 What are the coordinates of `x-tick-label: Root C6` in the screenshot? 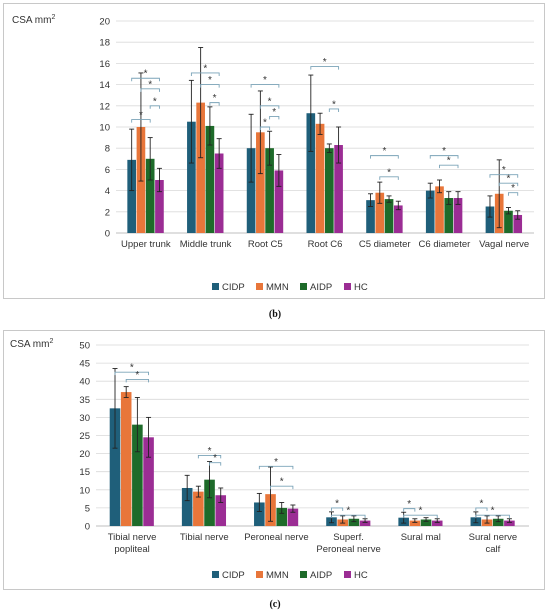 It's located at (325, 244).